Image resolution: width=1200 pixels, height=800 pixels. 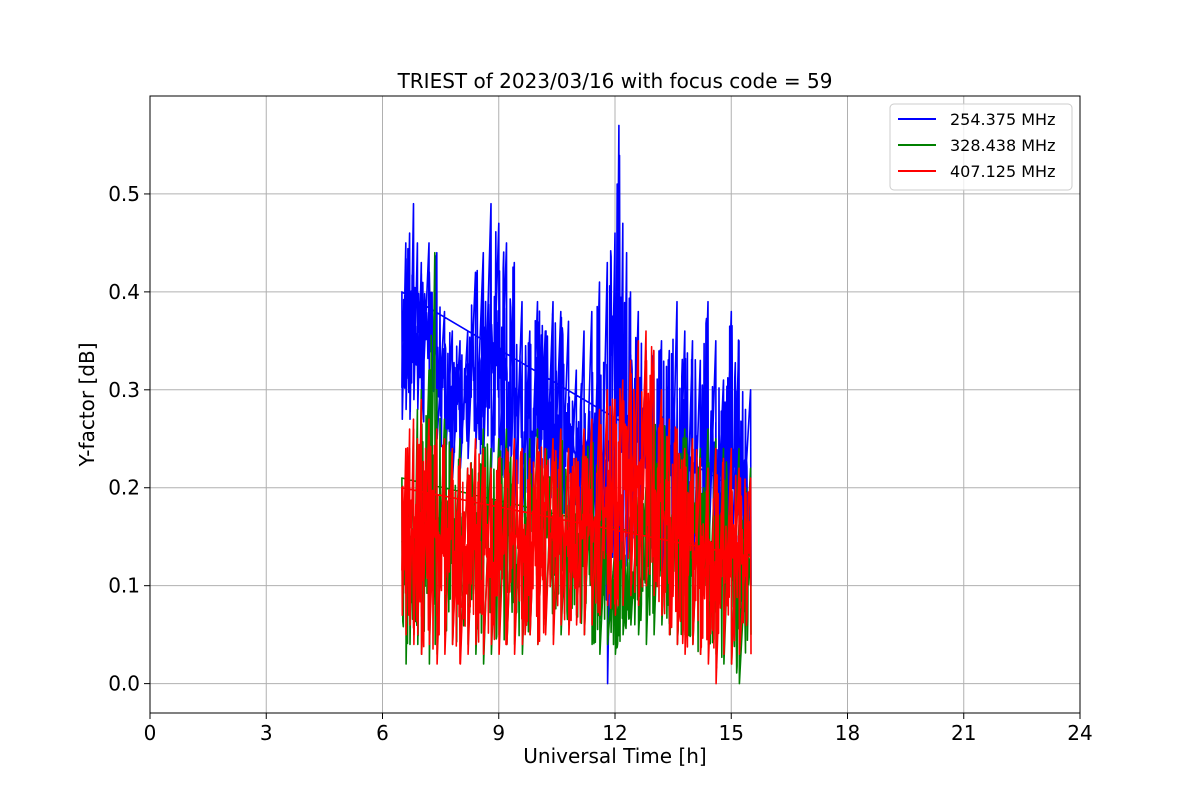 I want to click on y-tick-label: 0.3, so click(x=124, y=390).